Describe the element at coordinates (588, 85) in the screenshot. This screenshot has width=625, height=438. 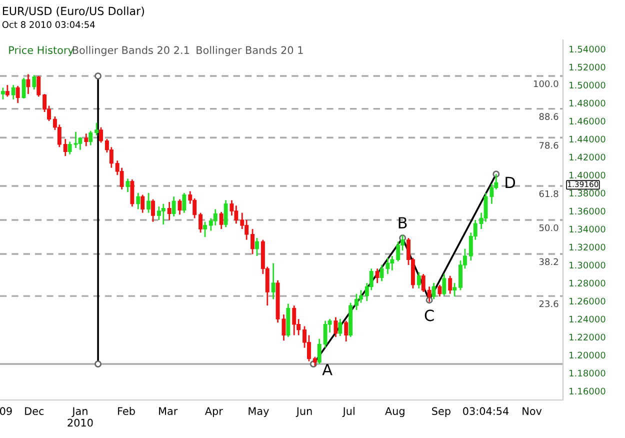
I see `y-tick-label: 1.50000` at that location.